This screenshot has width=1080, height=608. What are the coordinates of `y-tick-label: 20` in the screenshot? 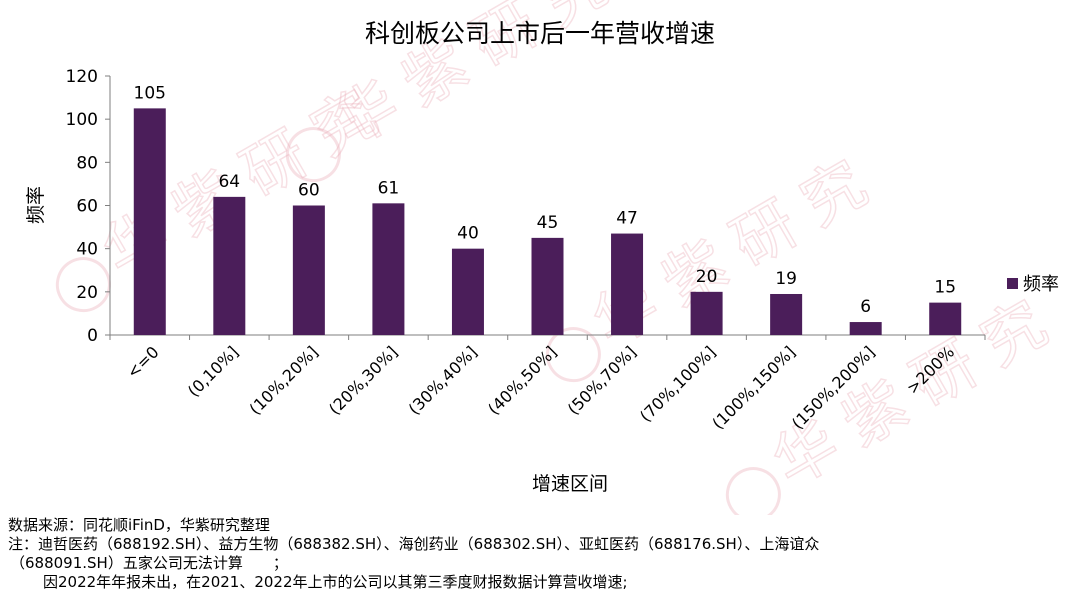 It's located at (87, 293).